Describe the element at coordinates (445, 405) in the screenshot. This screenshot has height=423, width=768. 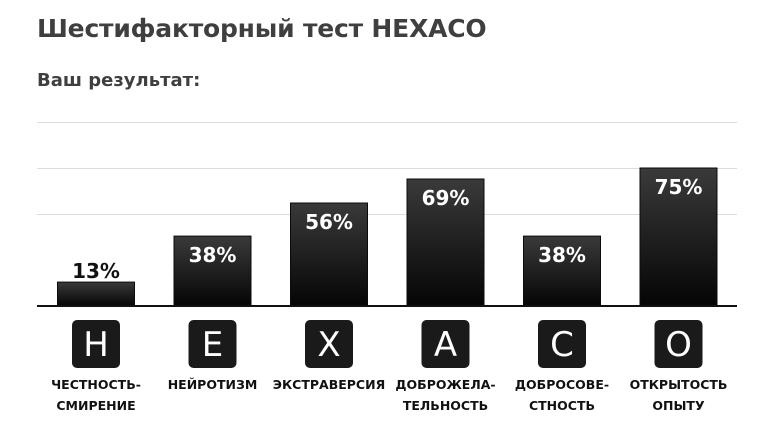
I see `category-label-a-line-2: ТЕЛЬНОСТЬ` at that location.